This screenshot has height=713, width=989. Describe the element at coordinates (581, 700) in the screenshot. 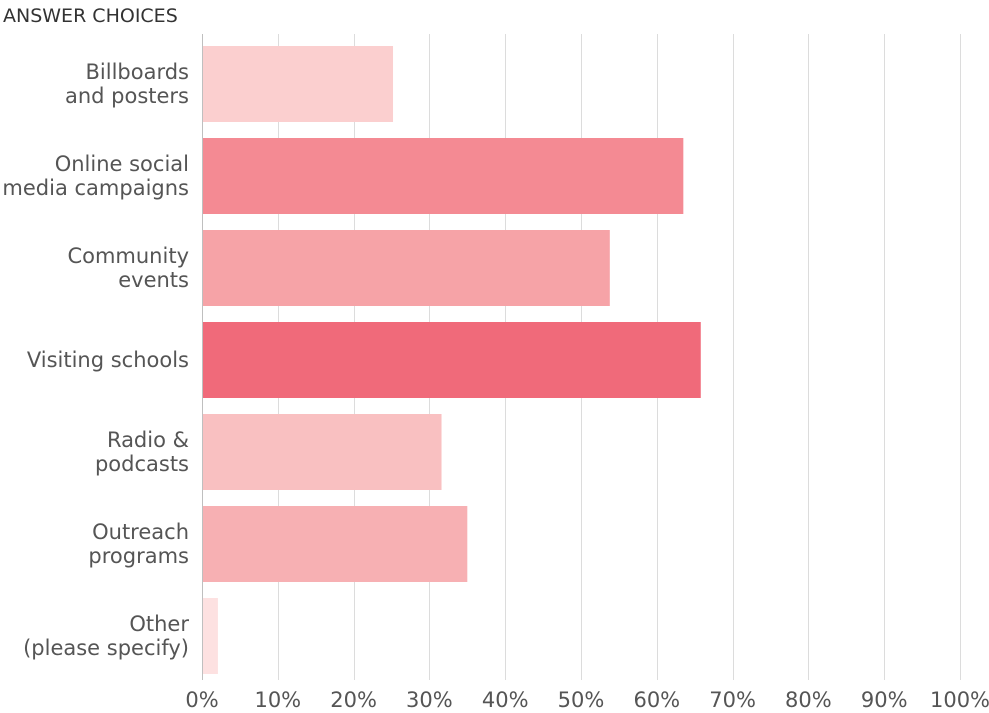

I see `x-tick-label-50: 50%` at that location.